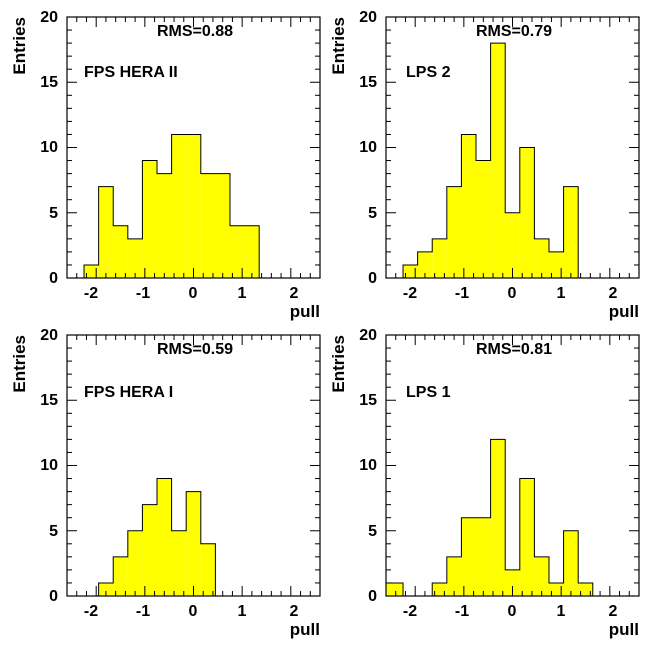  I want to click on detector-label: LPS 1, so click(428, 392).